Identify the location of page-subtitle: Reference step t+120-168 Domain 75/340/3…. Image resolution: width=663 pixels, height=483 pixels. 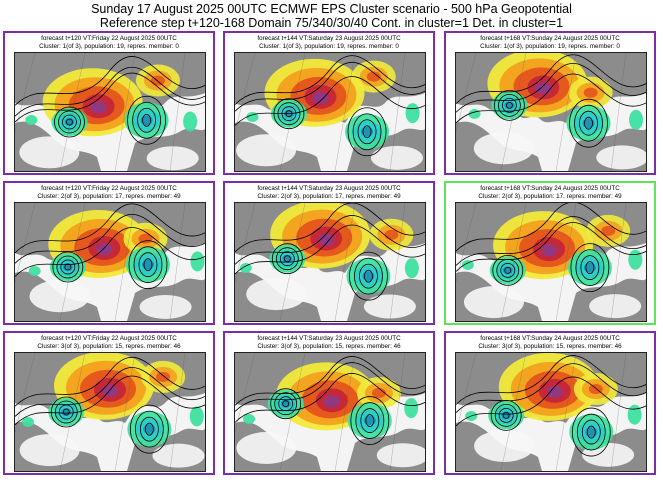
(331, 23).